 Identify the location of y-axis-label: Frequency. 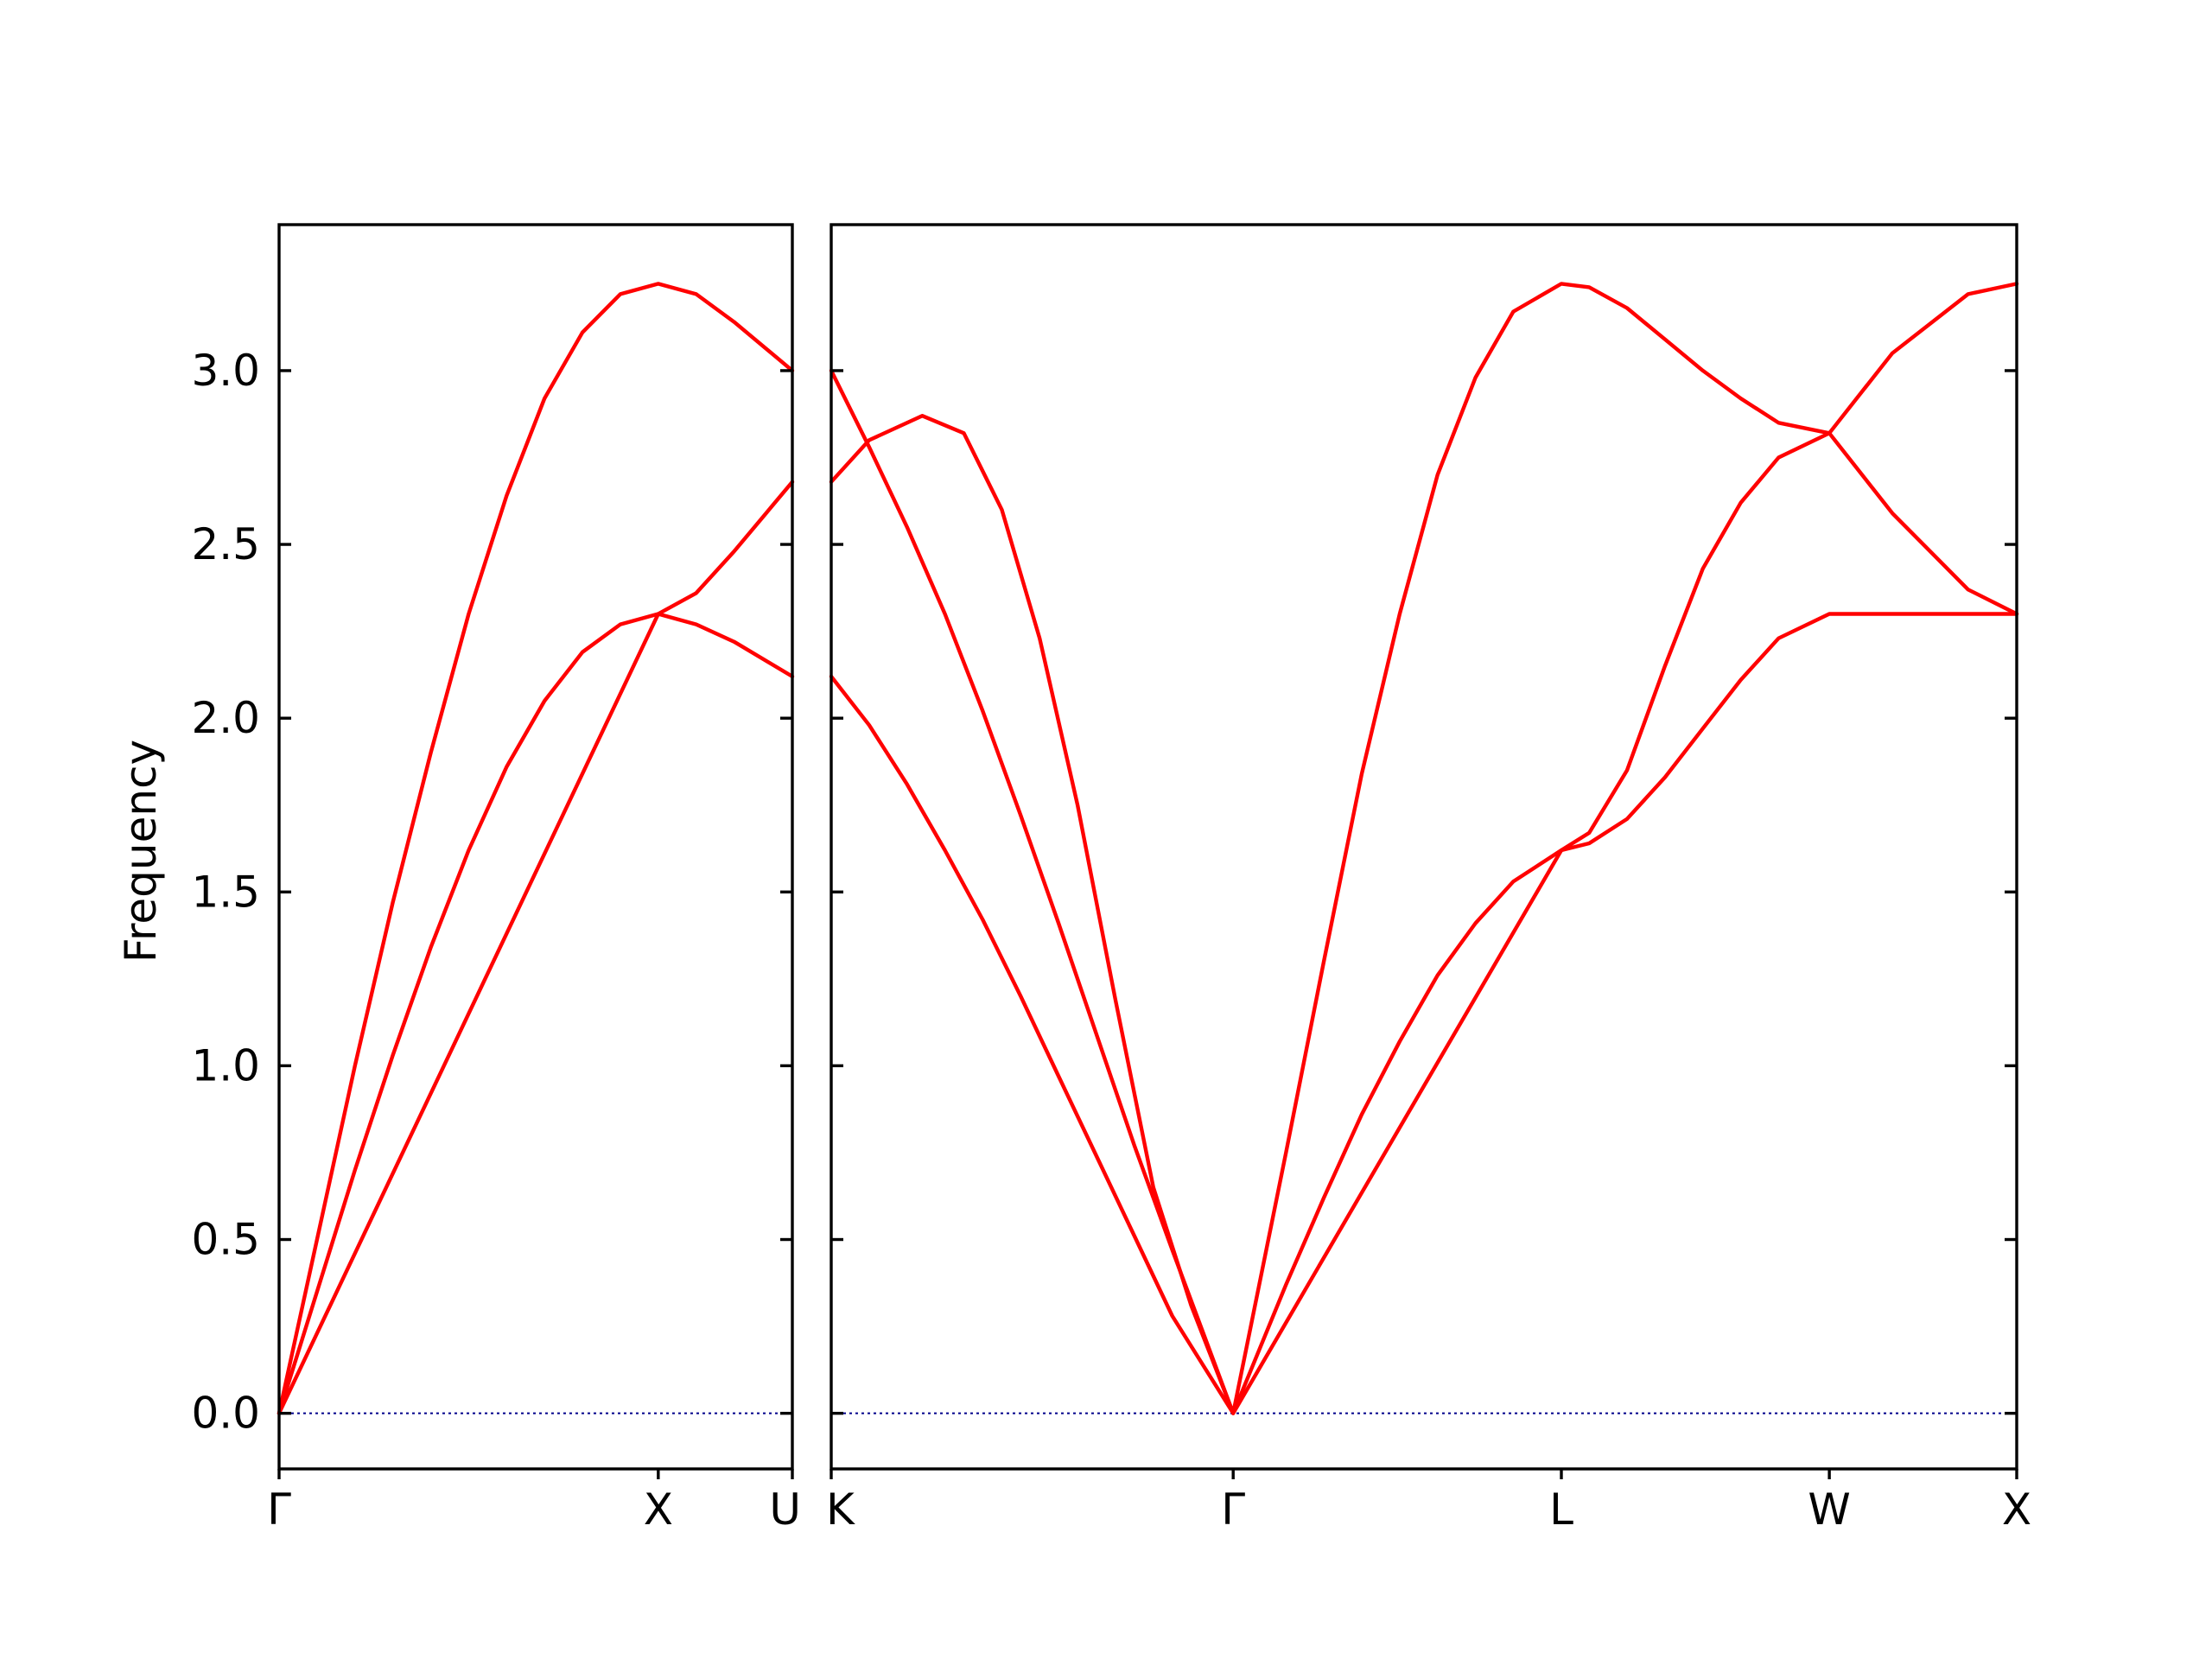
(141, 851).